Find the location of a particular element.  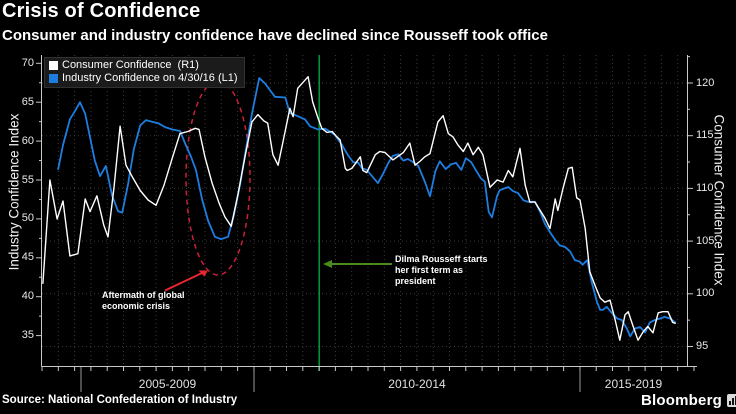

x-axis-section-label: 2015-2019 is located at coordinates (633, 384).